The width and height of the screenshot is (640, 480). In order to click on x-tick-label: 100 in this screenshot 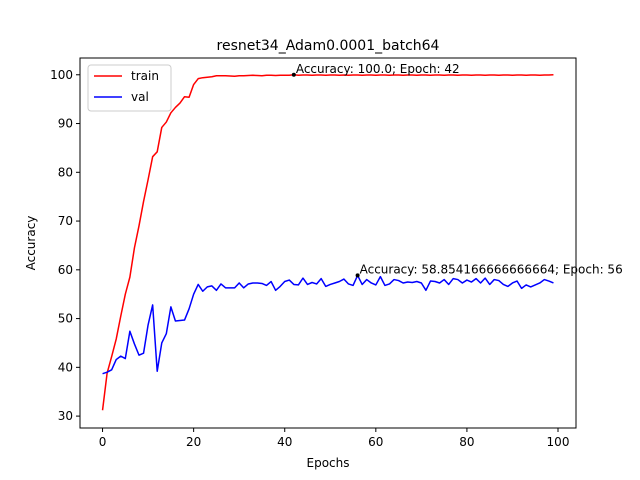, I will do `click(558, 442)`.